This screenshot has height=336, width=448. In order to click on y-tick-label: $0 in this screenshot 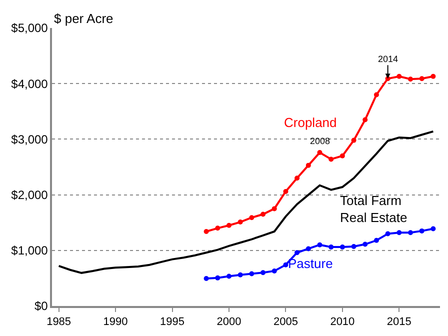, I will do `click(41, 306)`.